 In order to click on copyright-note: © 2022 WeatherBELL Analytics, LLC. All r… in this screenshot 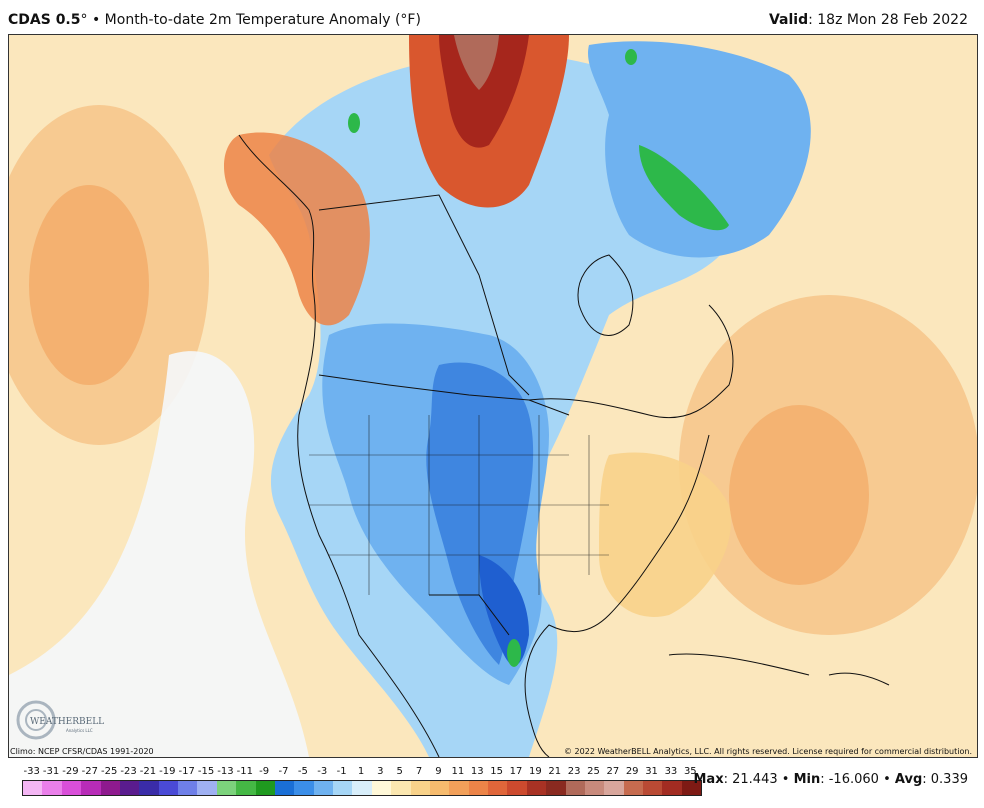, I will do `click(768, 751)`.